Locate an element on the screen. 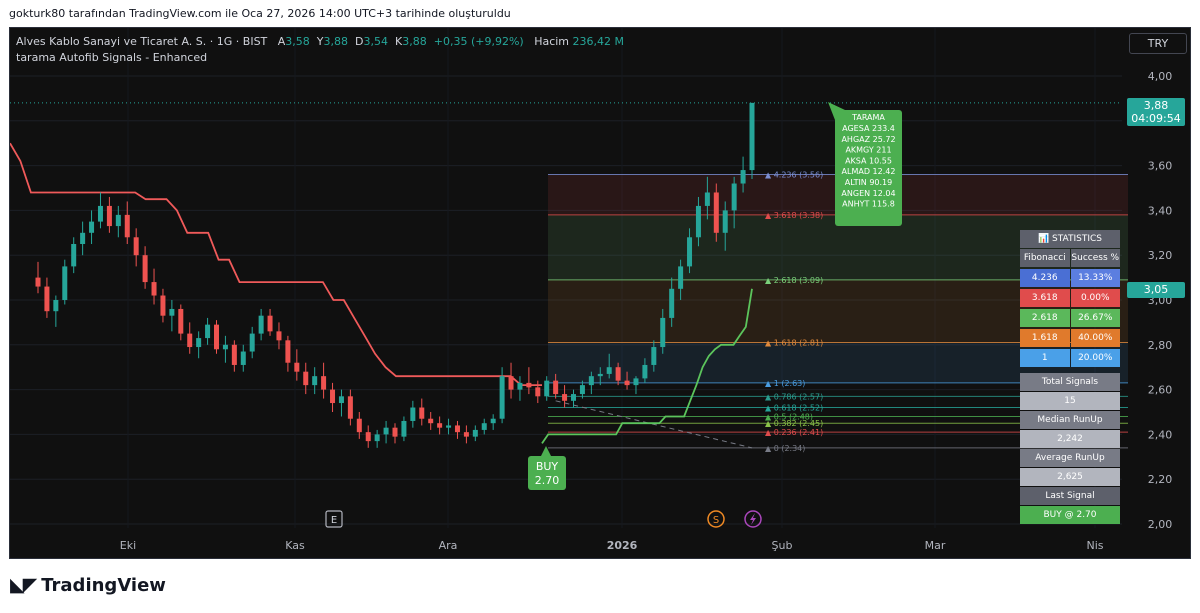  scan-result-item: AGESA 233.4 is located at coordinates (868, 128).